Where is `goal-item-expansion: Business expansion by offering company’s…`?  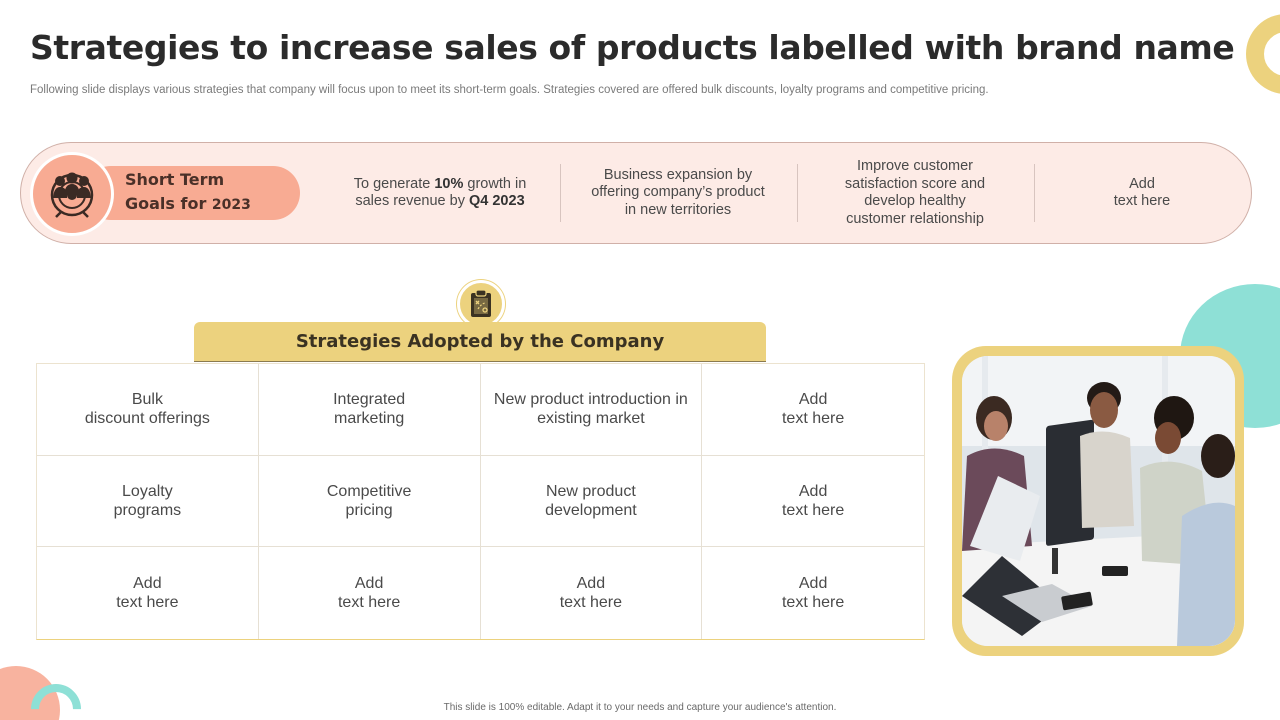
goal-item-expansion: Business expansion by offering company’s… is located at coordinates (678, 193).